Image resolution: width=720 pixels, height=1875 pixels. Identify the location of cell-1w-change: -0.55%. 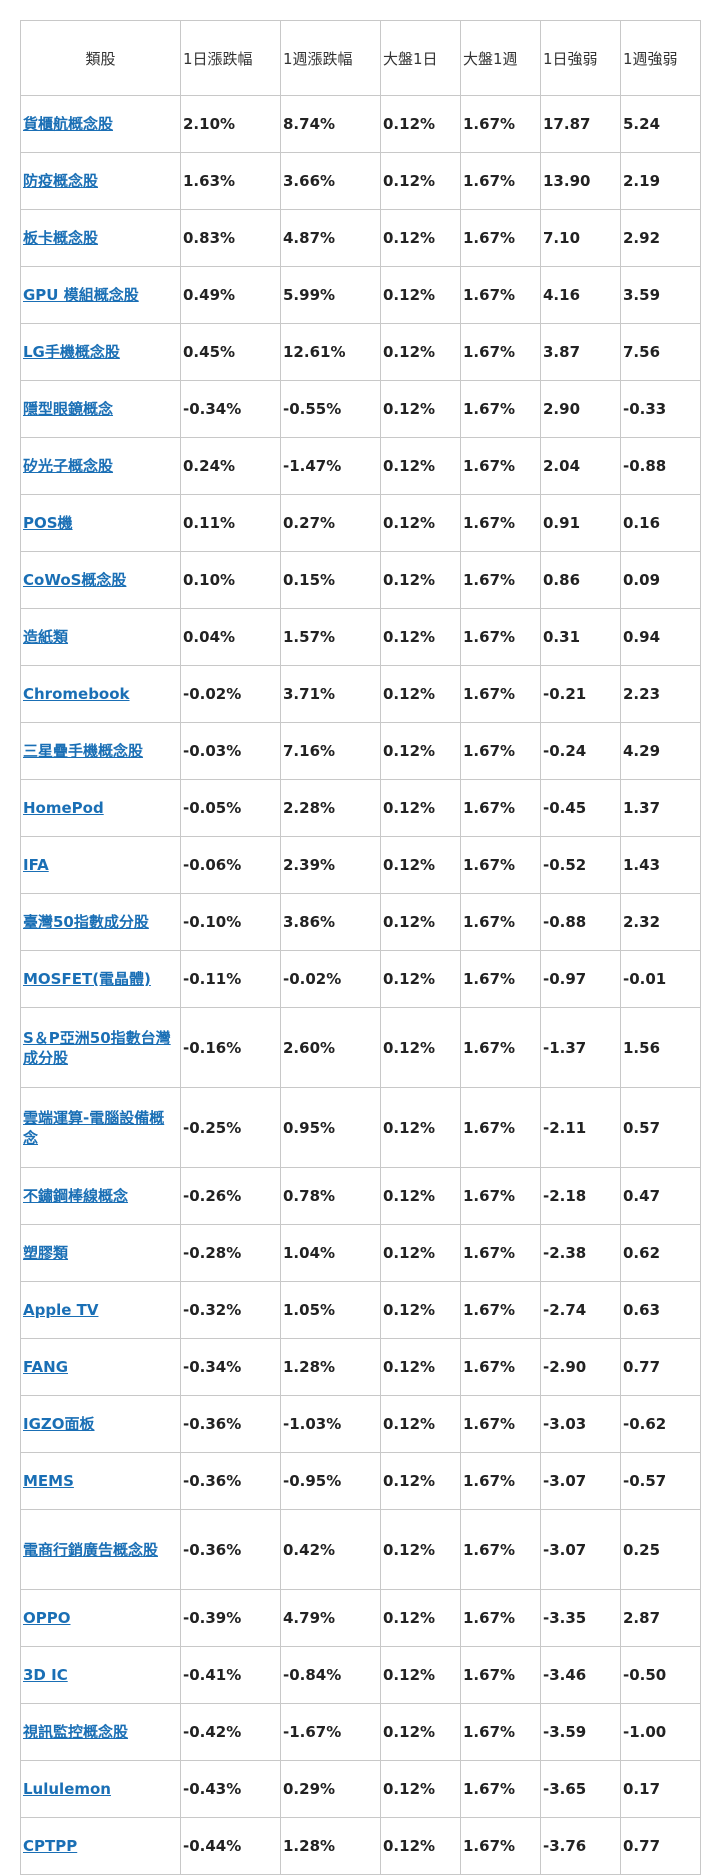
(330, 409).